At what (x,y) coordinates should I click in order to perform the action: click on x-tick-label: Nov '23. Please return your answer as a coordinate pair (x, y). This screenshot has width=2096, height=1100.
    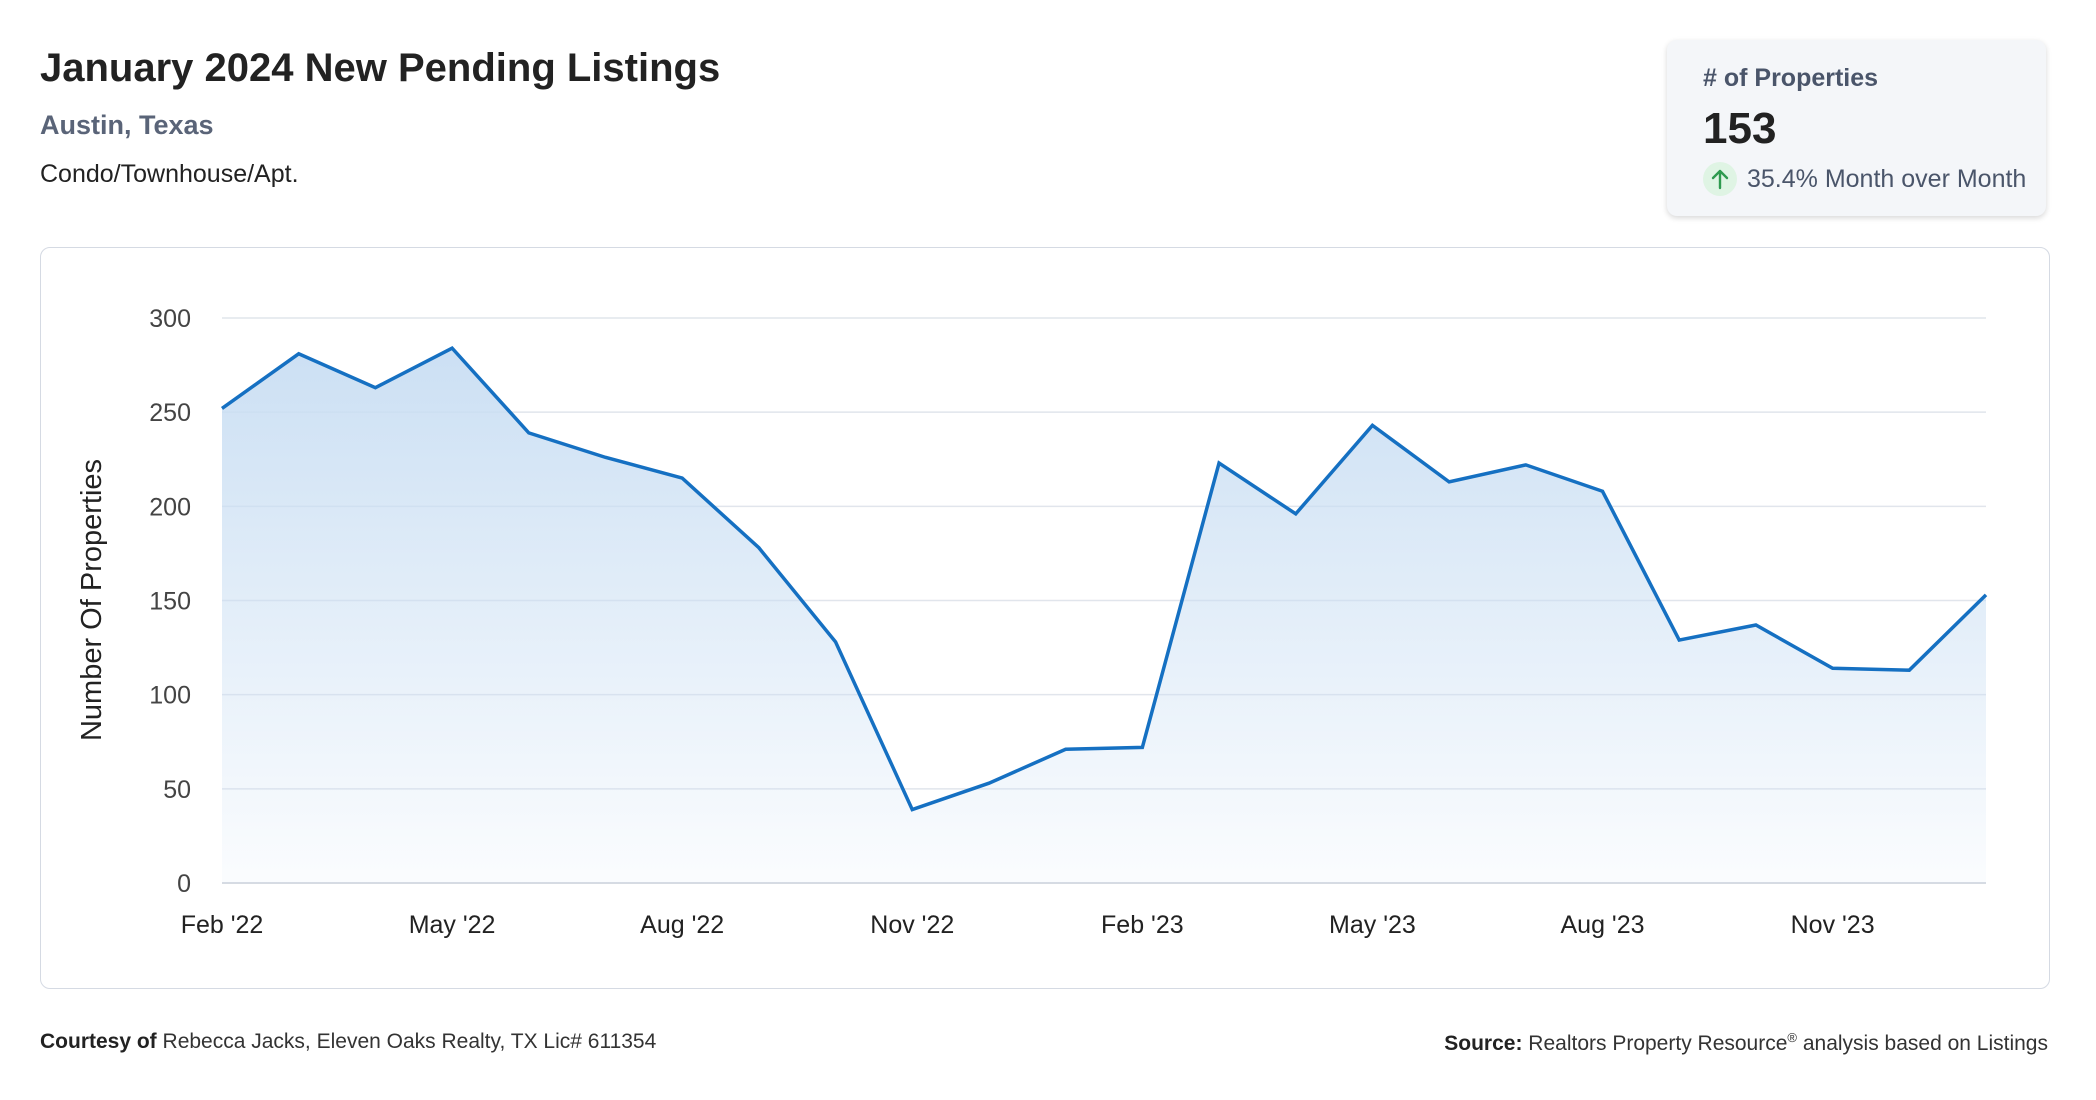
    Looking at the image, I should click on (1833, 925).